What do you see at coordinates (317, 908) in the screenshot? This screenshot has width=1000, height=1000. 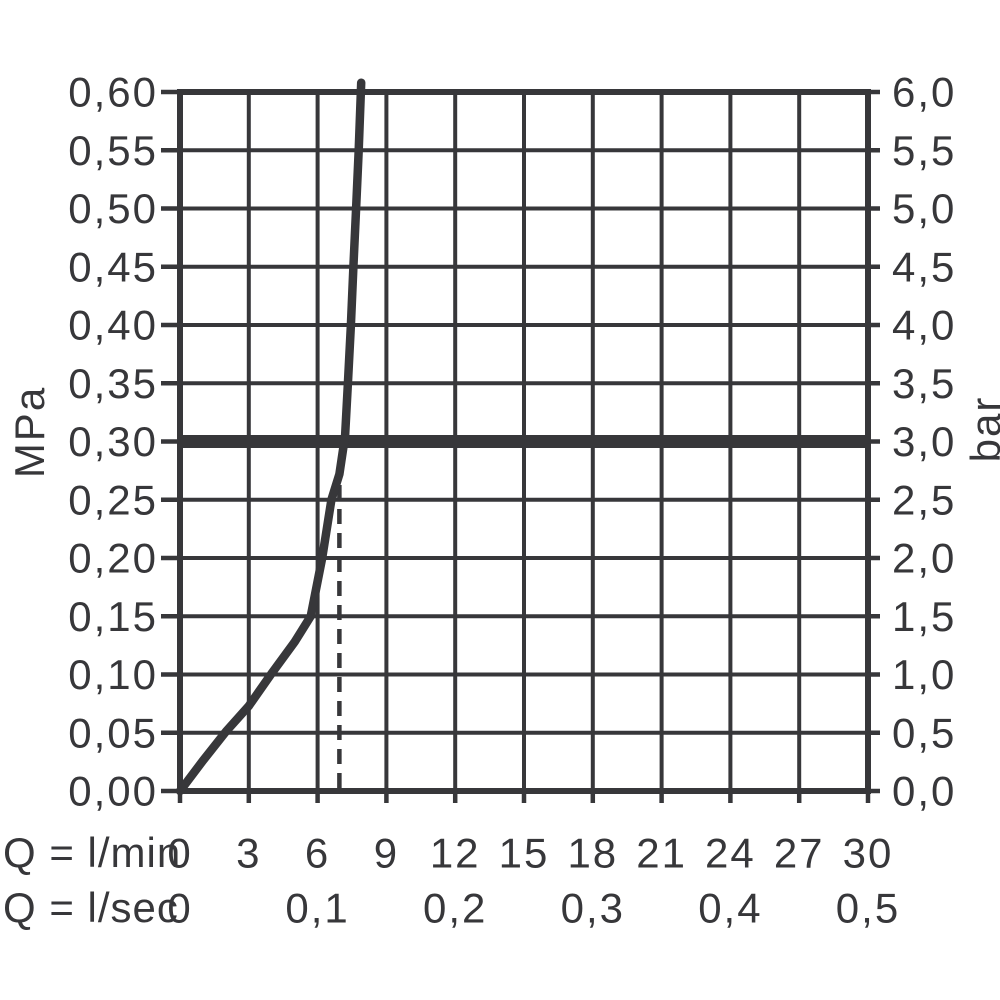 I see `x-lsec-tick-label: 0,1` at bounding box center [317, 908].